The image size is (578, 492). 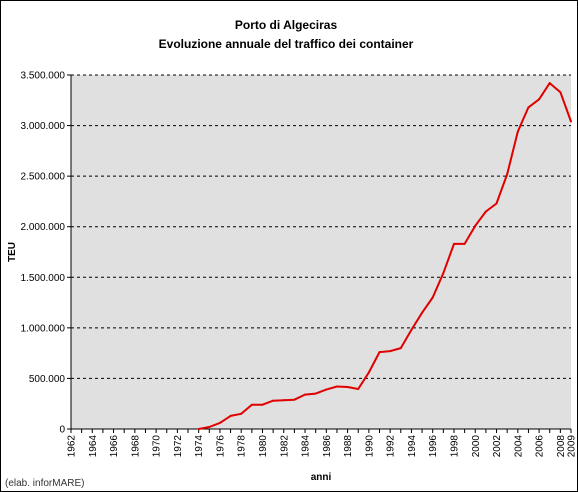 What do you see at coordinates (348, 446) in the screenshot?
I see `x-tick-label: 1988` at bounding box center [348, 446].